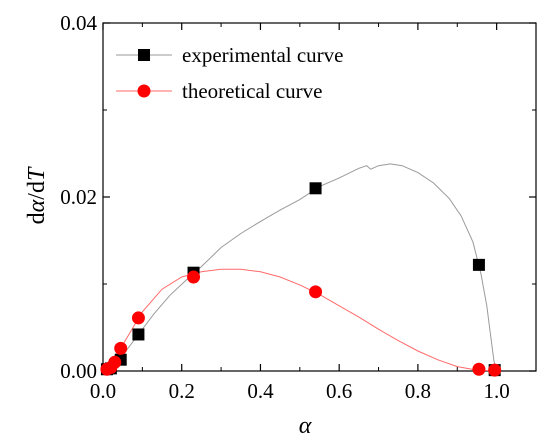 The height and width of the screenshot is (443, 550). What do you see at coordinates (252, 91) in the screenshot?
I see `legend-label-theoretical: theoretical curve` at bounding box center [252, 91].